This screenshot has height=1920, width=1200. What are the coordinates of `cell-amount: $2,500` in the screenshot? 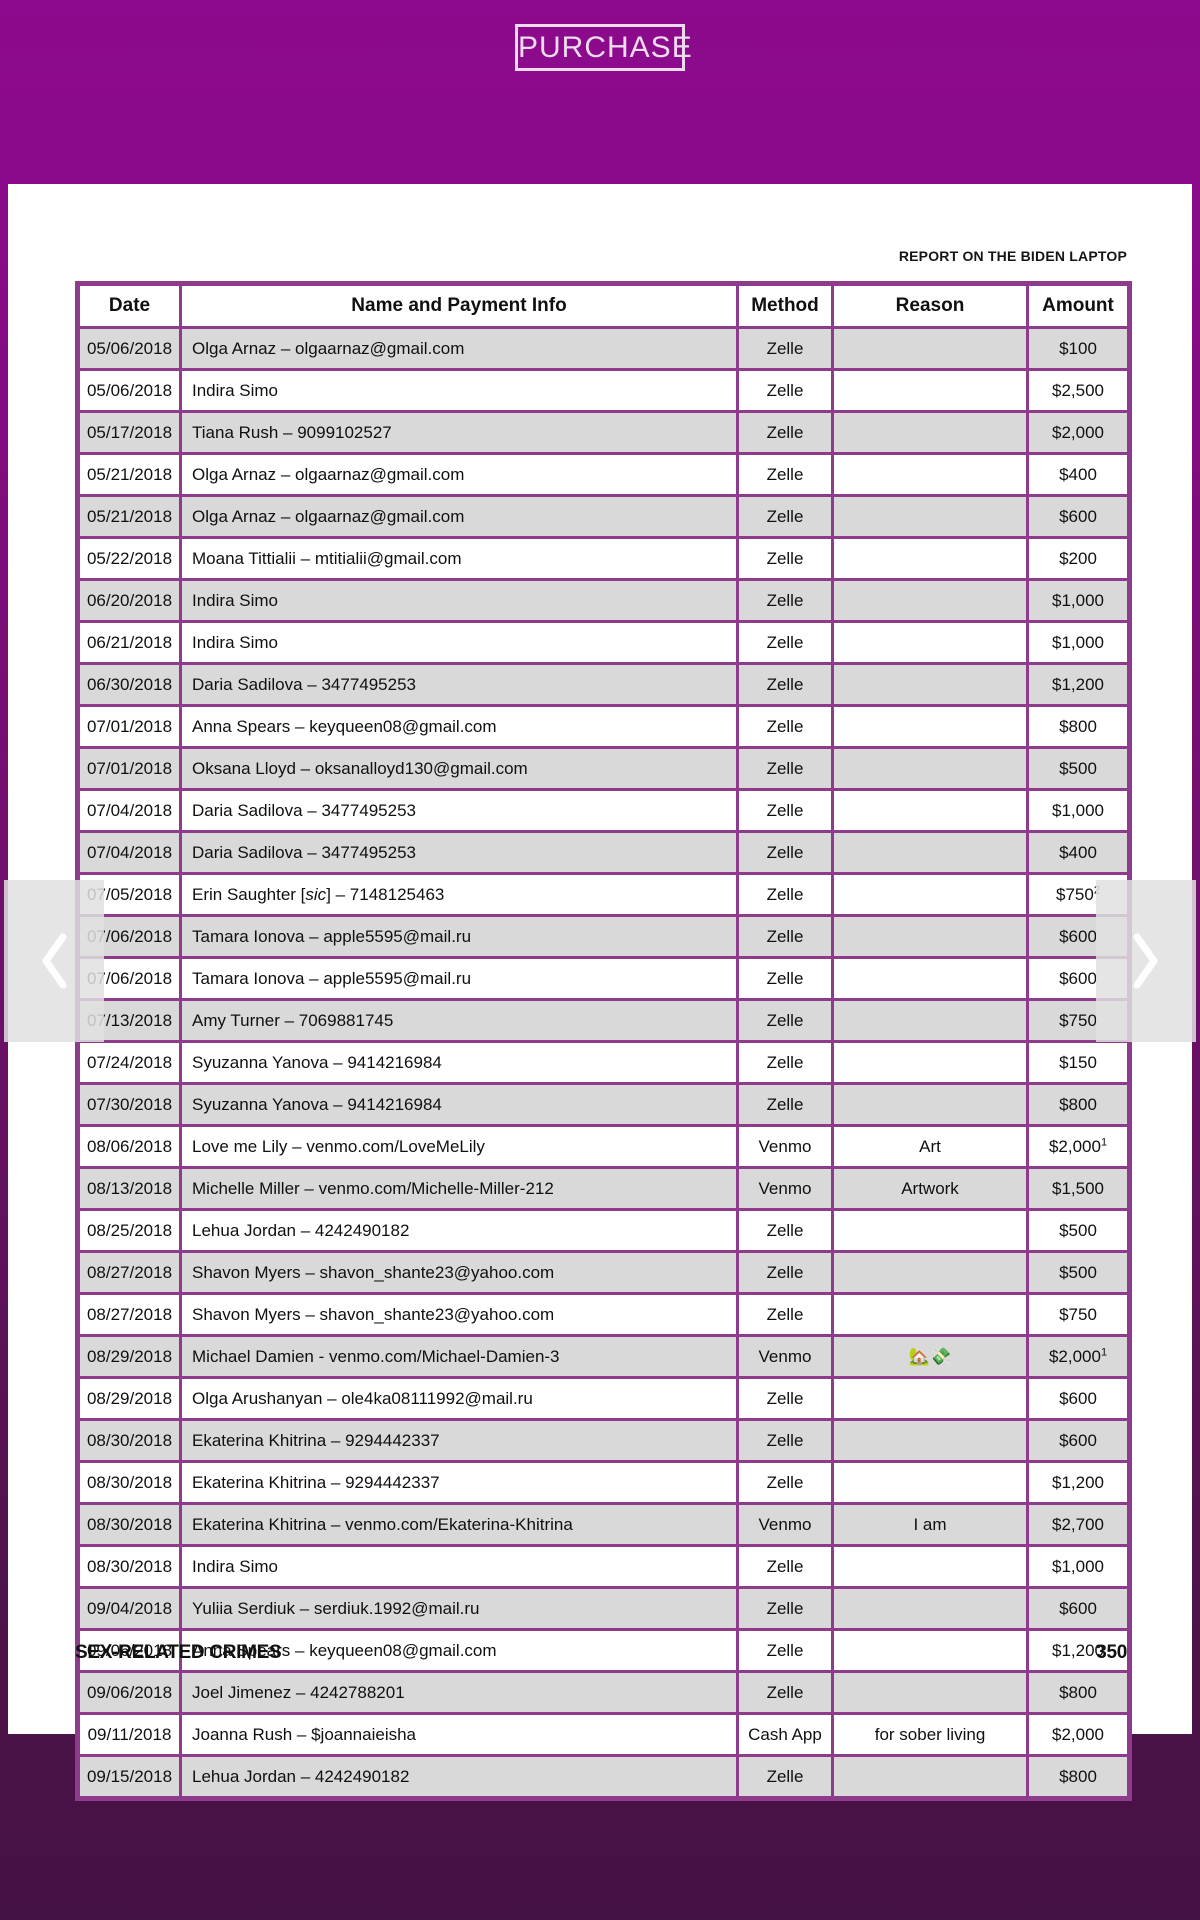 It's located at (1078, 390).